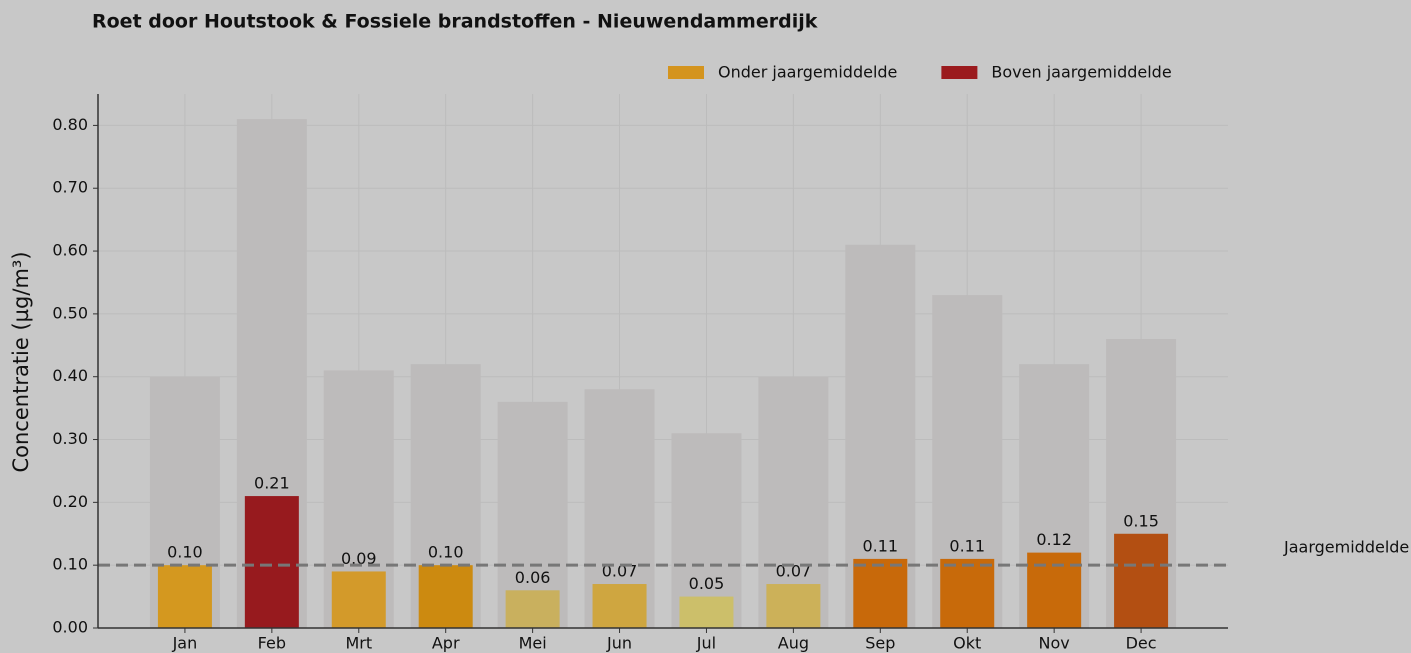 The width and height of the screenshot is (1411, 653). Describe the element at coordinates (21, 361) in the screenshot. I see `y-axis-label: Concentratie (µg/m³)` at that location.